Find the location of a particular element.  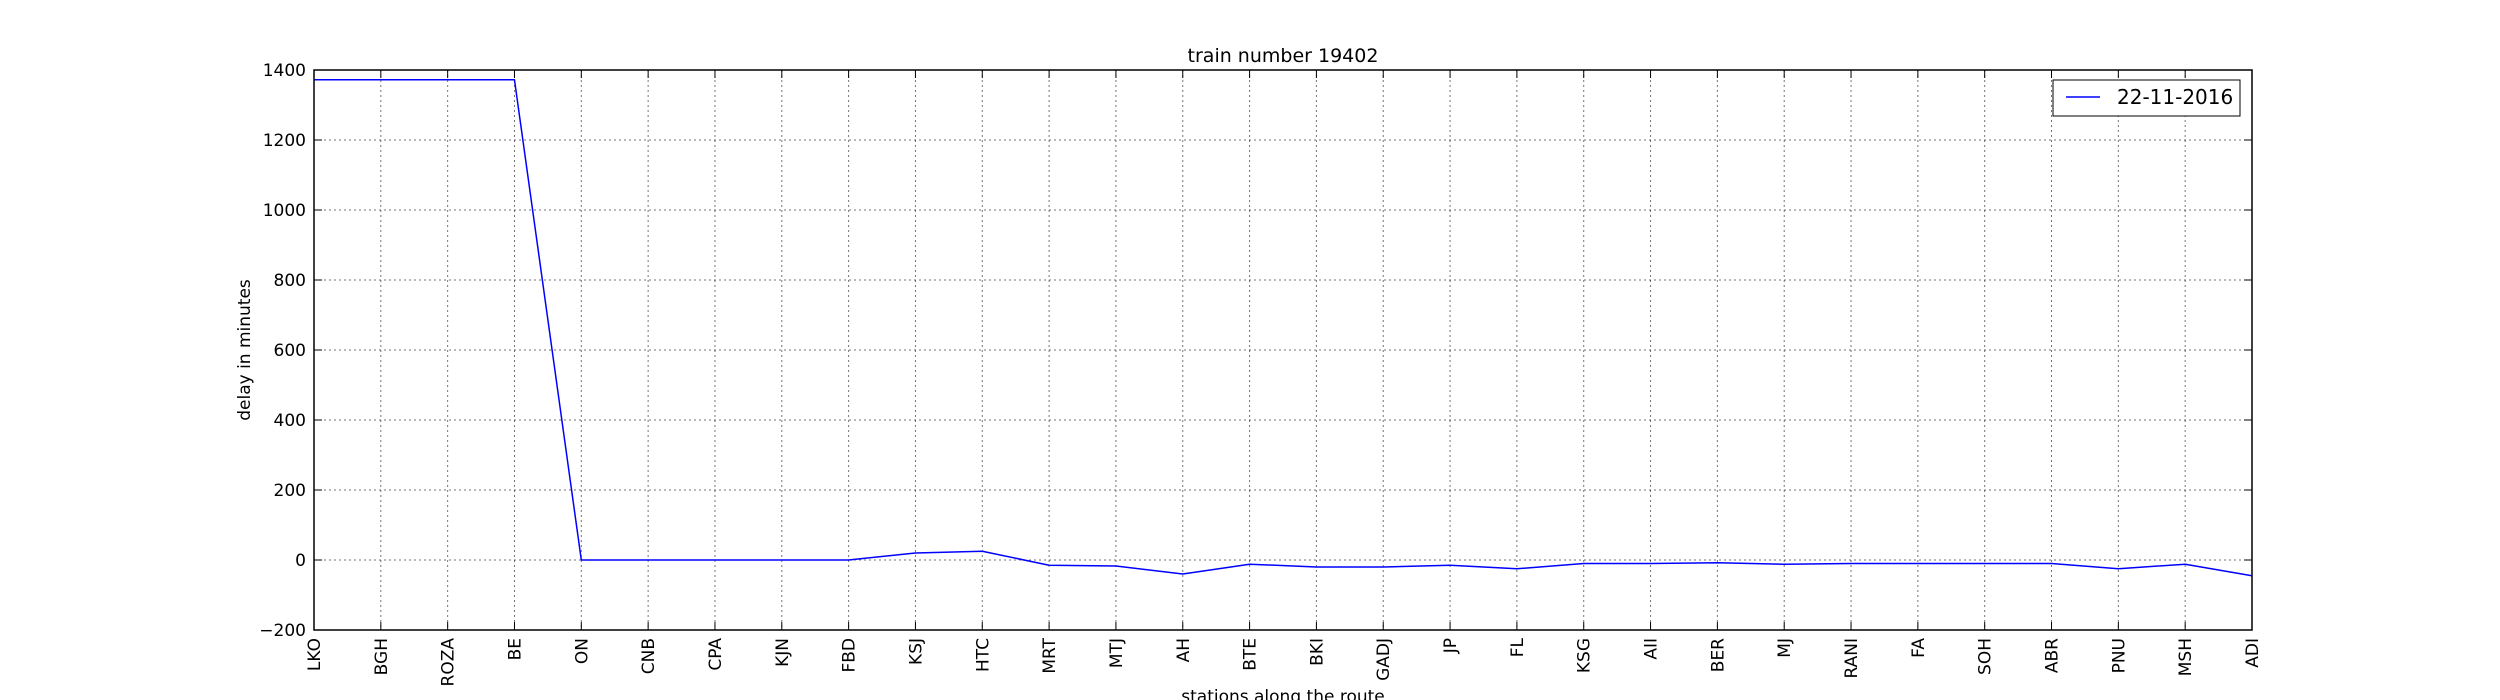

x-tick-label: ON is located at coordinates (582, 651).